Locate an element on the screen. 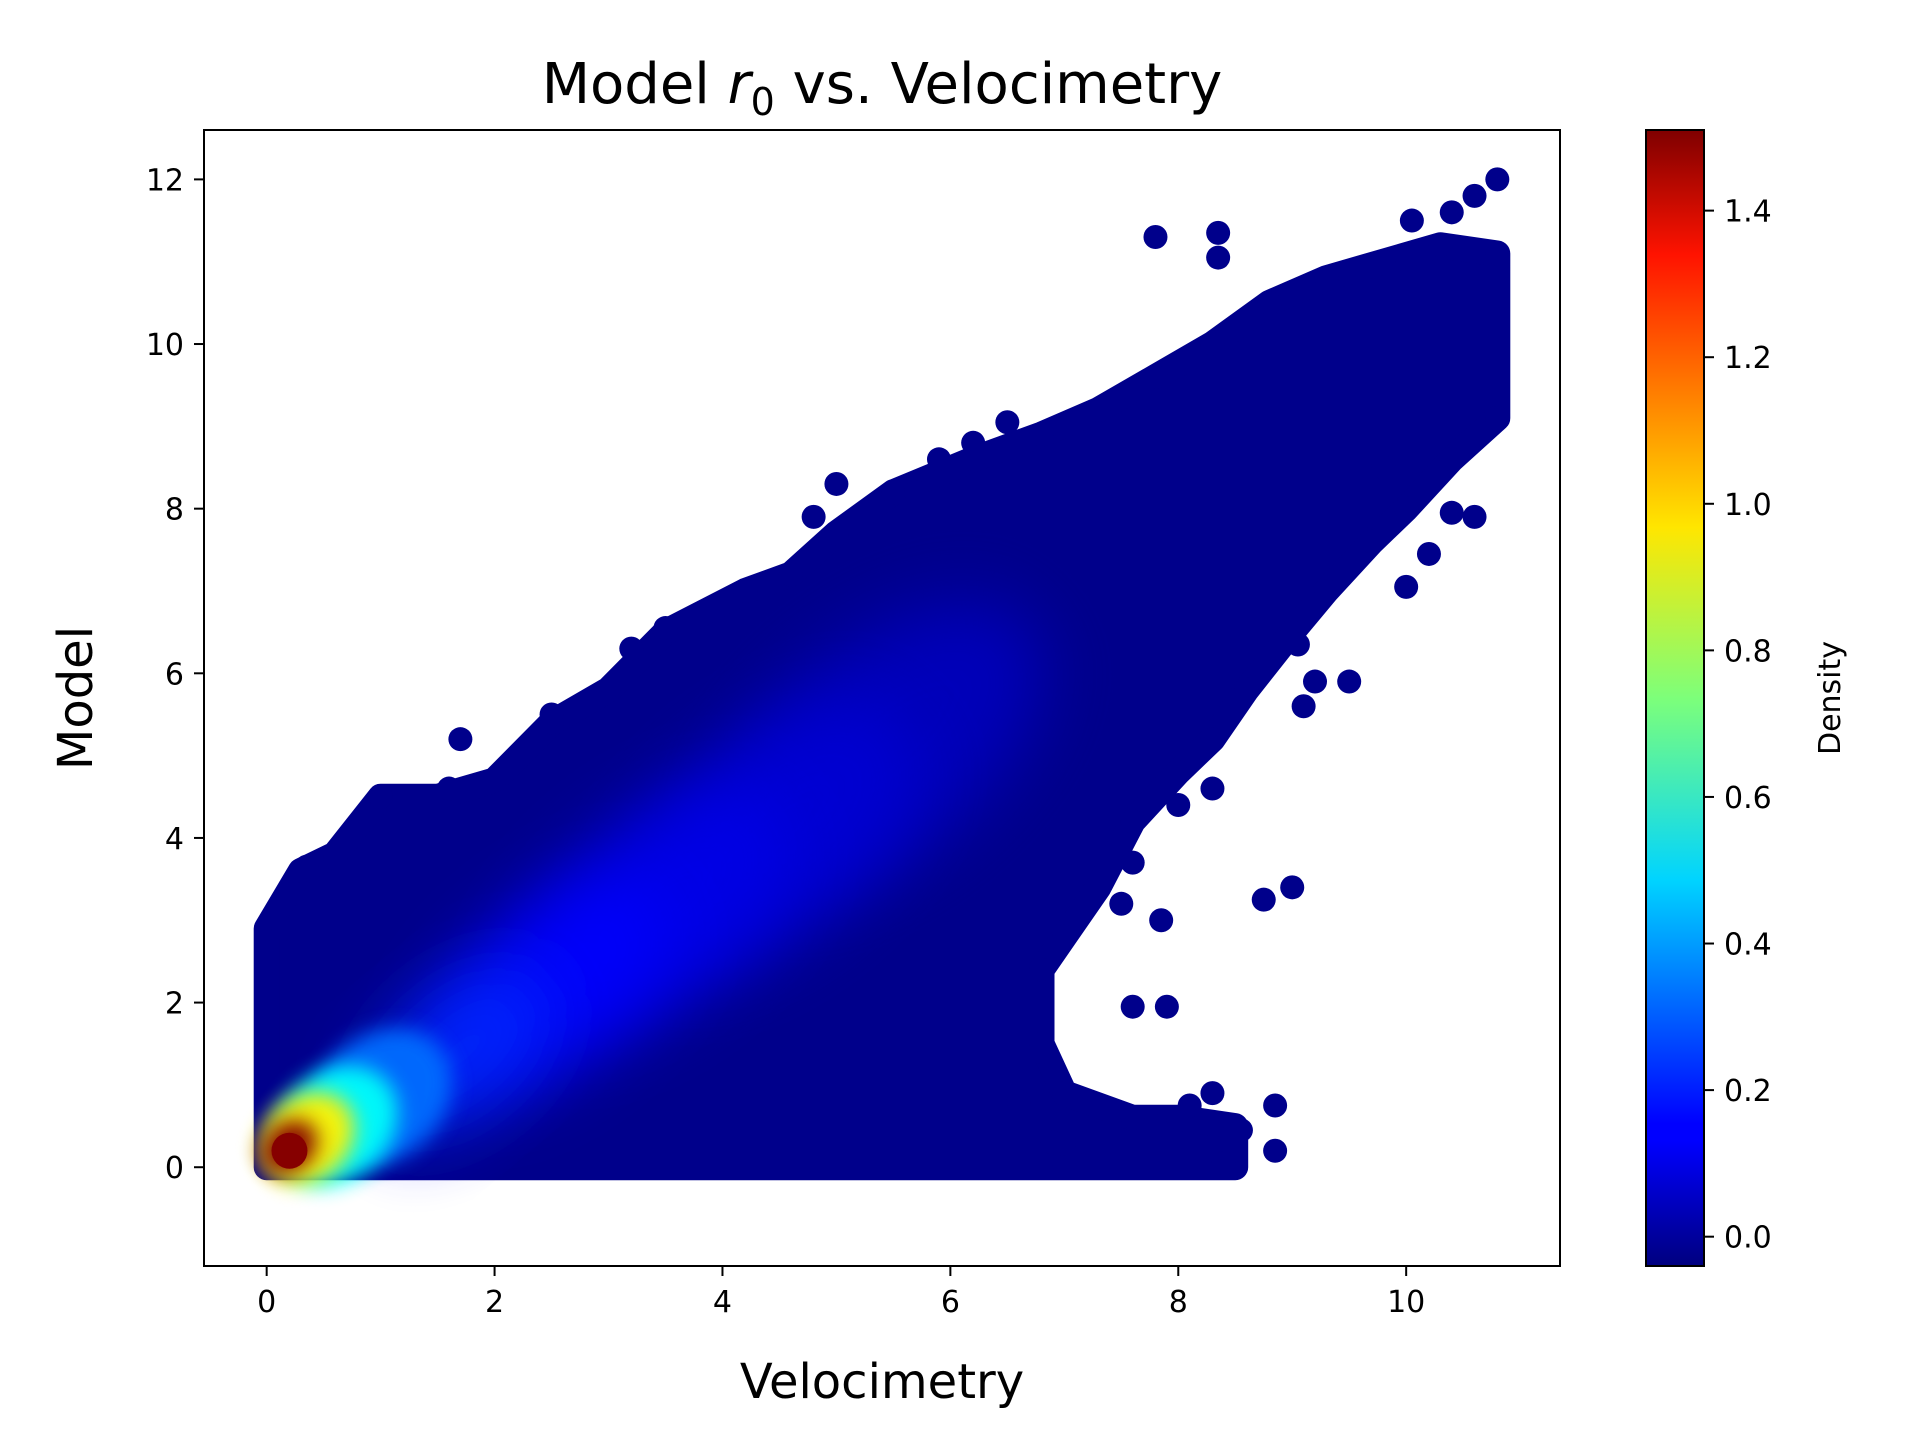 This screenshot has width=1920, height=1444. y-tick-label: 0 is located at coordinates (174, 1168).